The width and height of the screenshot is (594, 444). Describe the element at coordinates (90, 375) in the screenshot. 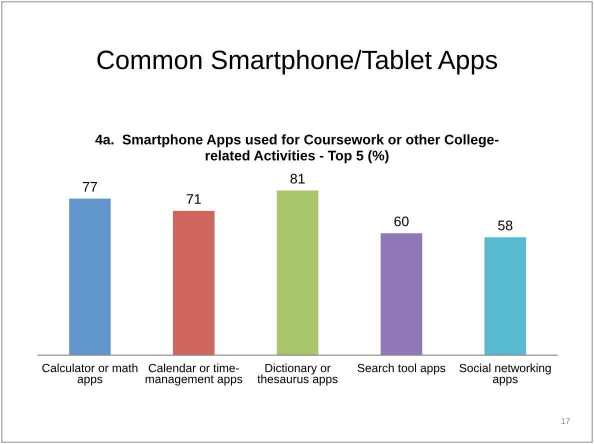

I see `x-tick-label: Calculator or math apps` at that location.